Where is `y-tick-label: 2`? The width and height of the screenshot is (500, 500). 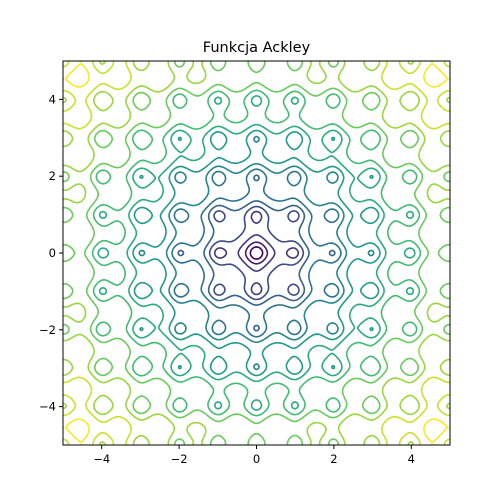
y-tick-label: 2 is located at coordinates (52, 176).